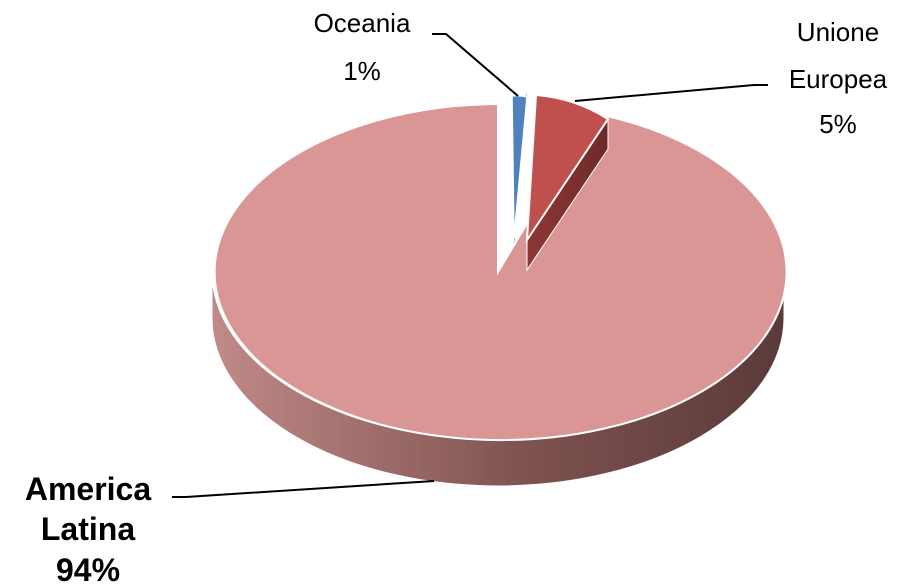 This screenshot has height=586, width=905. What do you see at coordinates (362, 71) in the screenshot?
I see `label-oceania-percent: 1%` at bounding box center [362, 71].